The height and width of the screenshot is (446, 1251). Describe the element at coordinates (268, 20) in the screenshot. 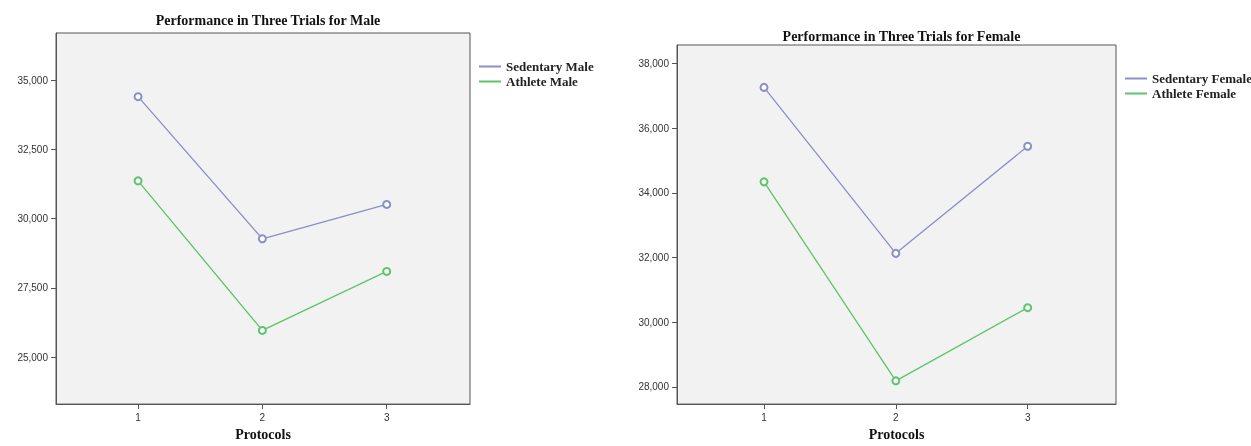

I see `chart-title: Performance in Three Trials for Male` at that location.